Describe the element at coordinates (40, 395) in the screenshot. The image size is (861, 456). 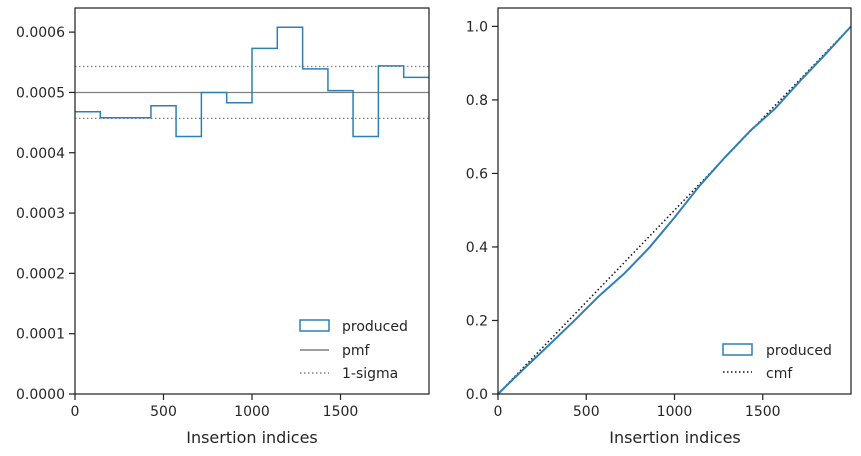
I see `left-y-tick-label: 0.0000` at that location.